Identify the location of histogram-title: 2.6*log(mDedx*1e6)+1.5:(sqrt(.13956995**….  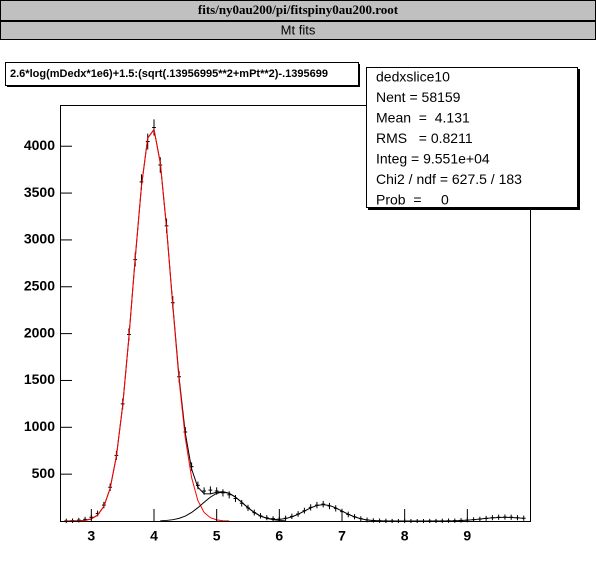
(169, 74).